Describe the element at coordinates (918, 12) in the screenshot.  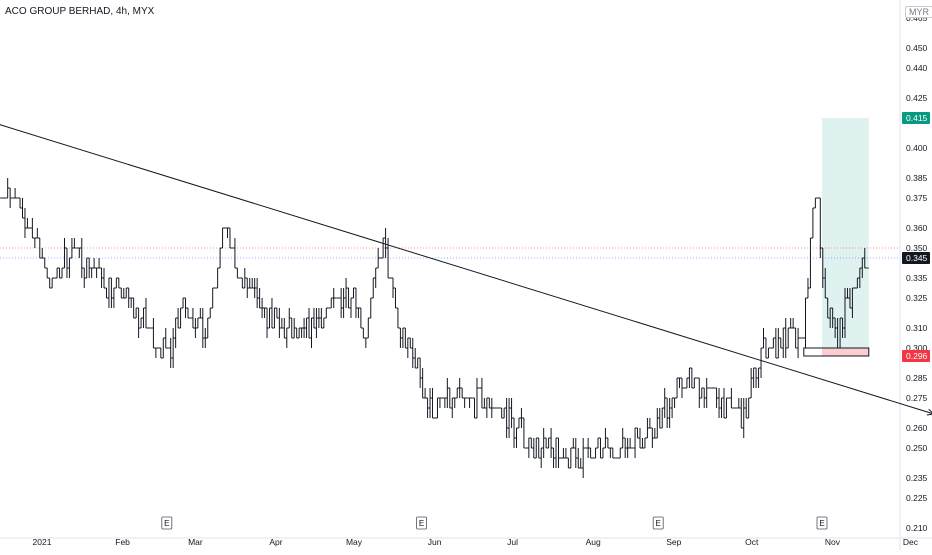
I see `currency-badge: MYR` at that location.